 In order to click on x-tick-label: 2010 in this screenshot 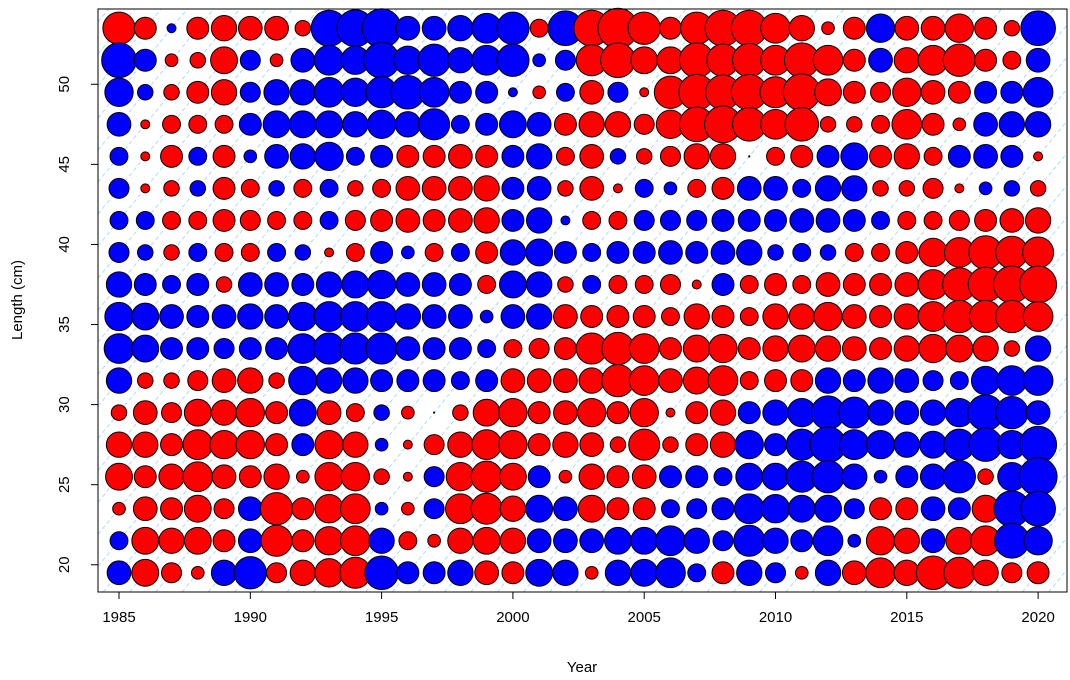, I will do `click(775, 617)`.